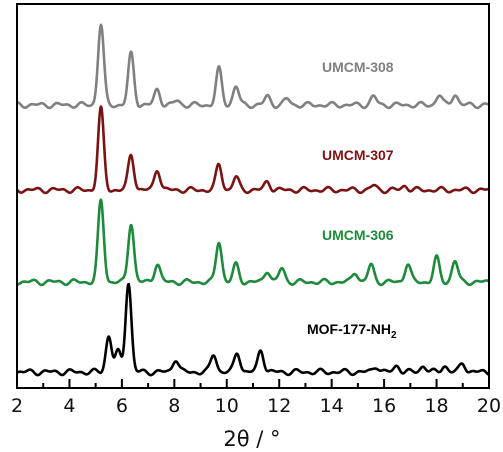  Describe the element at coordinates (17, 406) in the screenshot. I see `x-tick-label: 2` at that location.